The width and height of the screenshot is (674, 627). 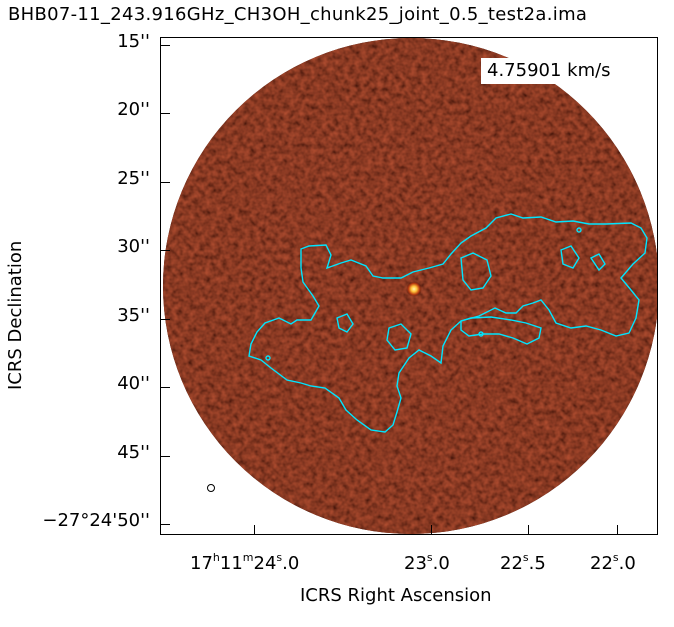 What do you see at coordinates (133, 178) in the screenshot?
I see `ytick-label: 25''` at bounding box center [133, 178].